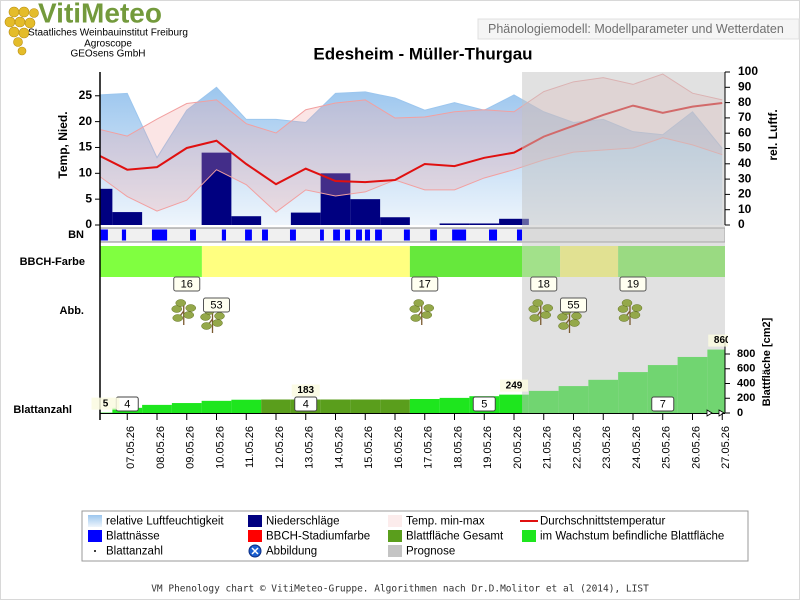 Image resolution: width=800 pixels, height=600 pixels. I want to click on y-tick-label: 5, so click(88, 198).